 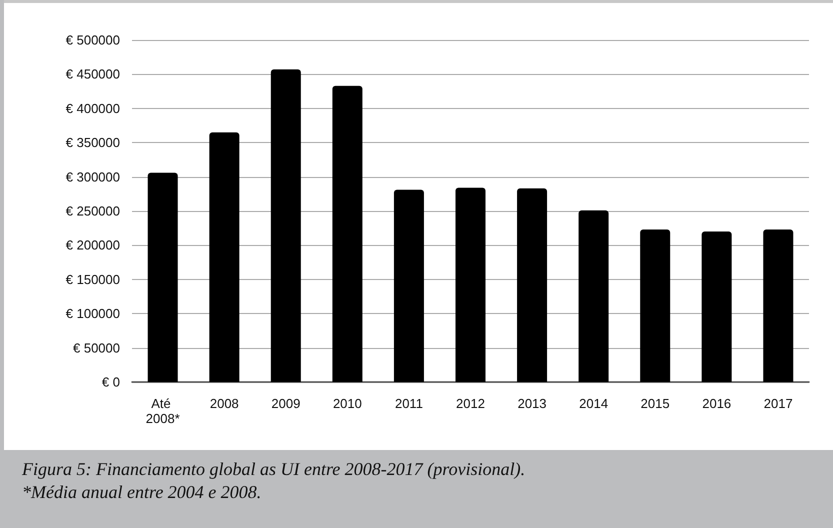 I want to click on y-tick-label: € 400000, so click(x=93, y=108).